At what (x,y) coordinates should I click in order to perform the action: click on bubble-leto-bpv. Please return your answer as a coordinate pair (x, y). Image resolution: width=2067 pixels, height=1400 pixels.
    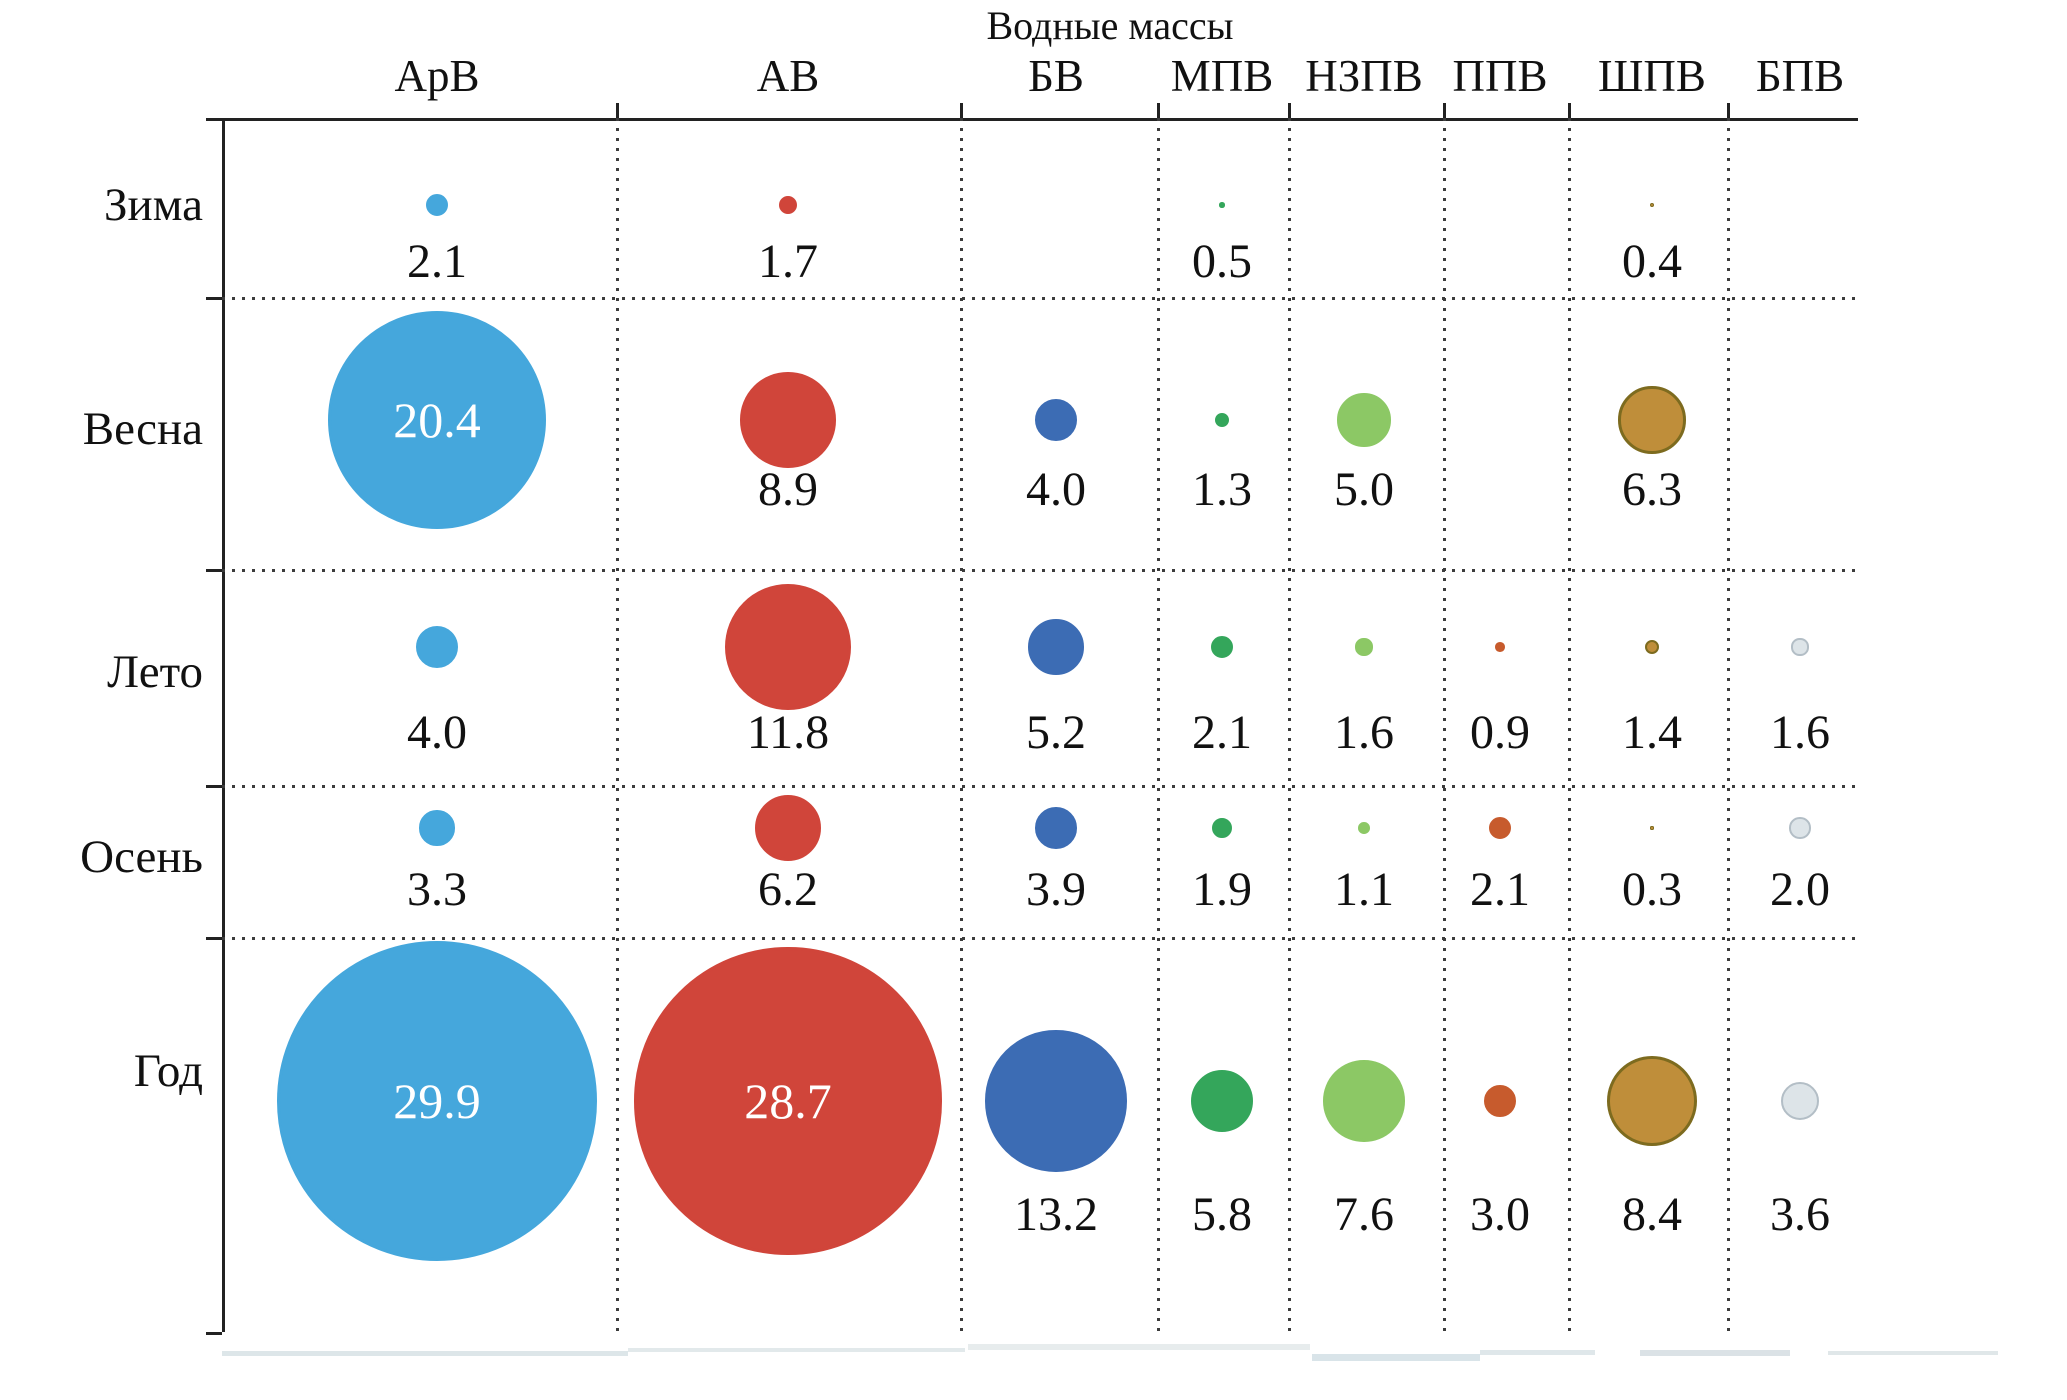
    Looking at the image, I should click on (1800, 647).